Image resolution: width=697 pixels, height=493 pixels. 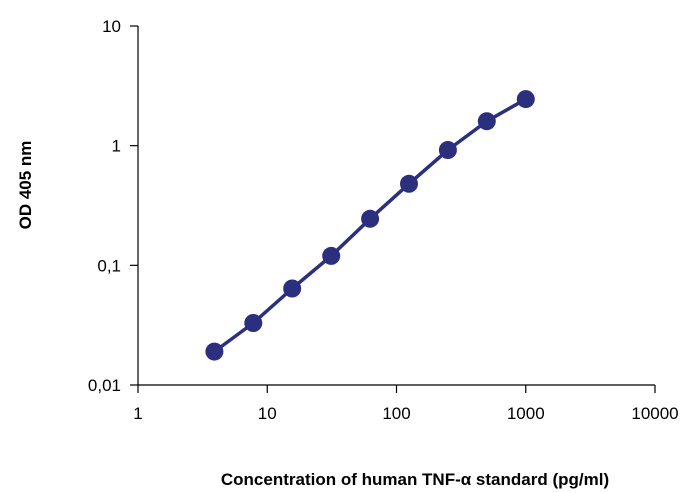 I want to click on x-tick-label: 100, so click(x=396, y=413).